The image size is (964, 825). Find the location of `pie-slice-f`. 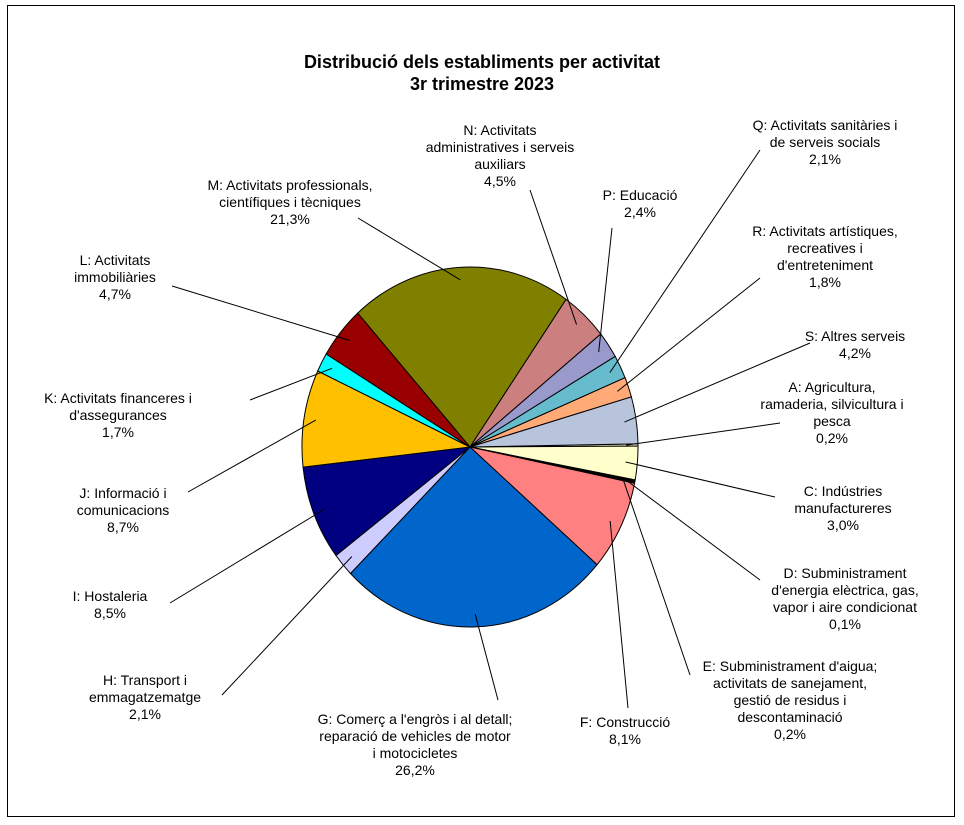

pie-slice-f is located at coordinates (552, 506).